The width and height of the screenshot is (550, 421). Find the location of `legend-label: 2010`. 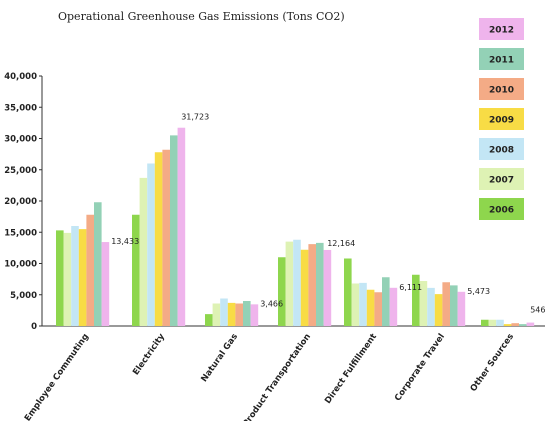

legend-label: 2010 is located at coordinates (501, 91).